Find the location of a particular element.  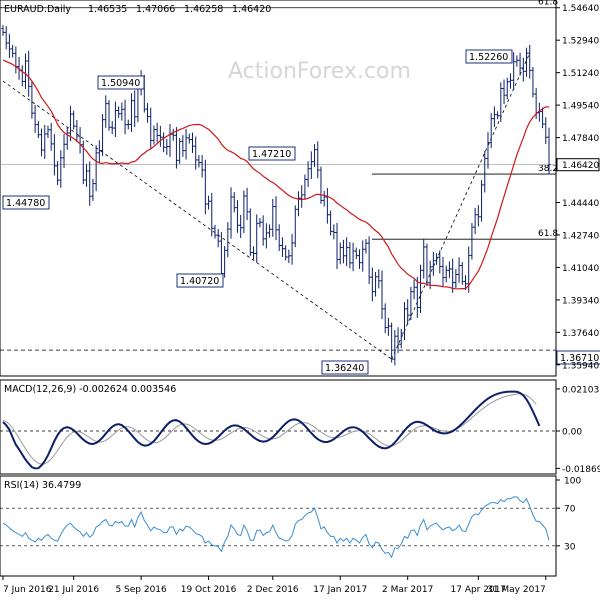

x-tick-label: 5 Sep 2016 is located at coordinates (141, 590).